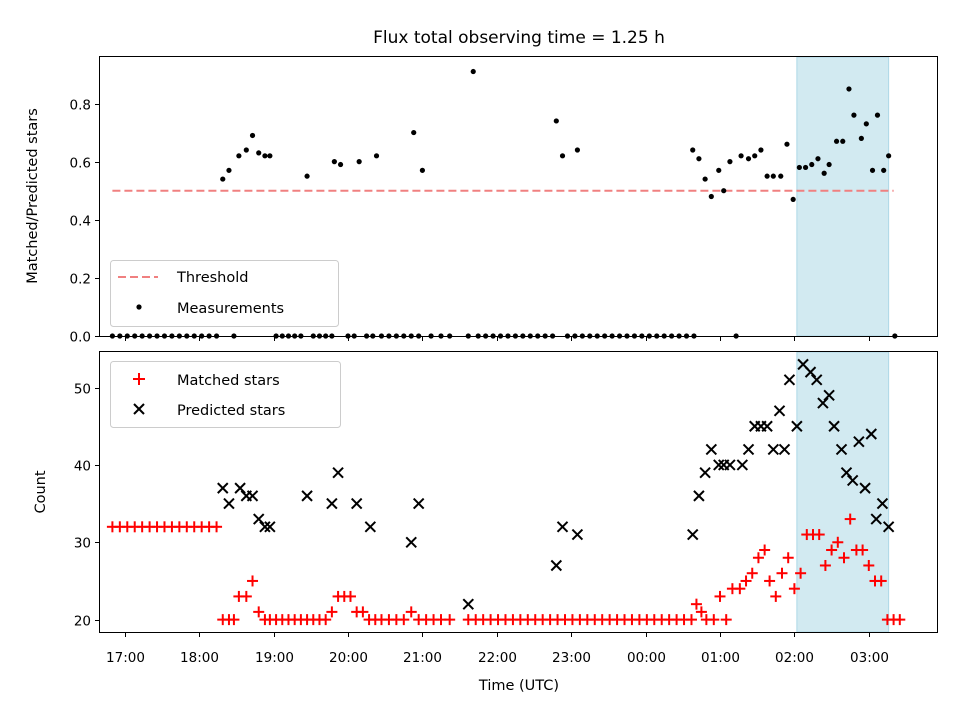 This screenshot has width=960, height=720. What do you see at coordinates (80, 222) in the screenshot?
I see `top-y-tick-label: 0.4` at bounding box center [80, 222].